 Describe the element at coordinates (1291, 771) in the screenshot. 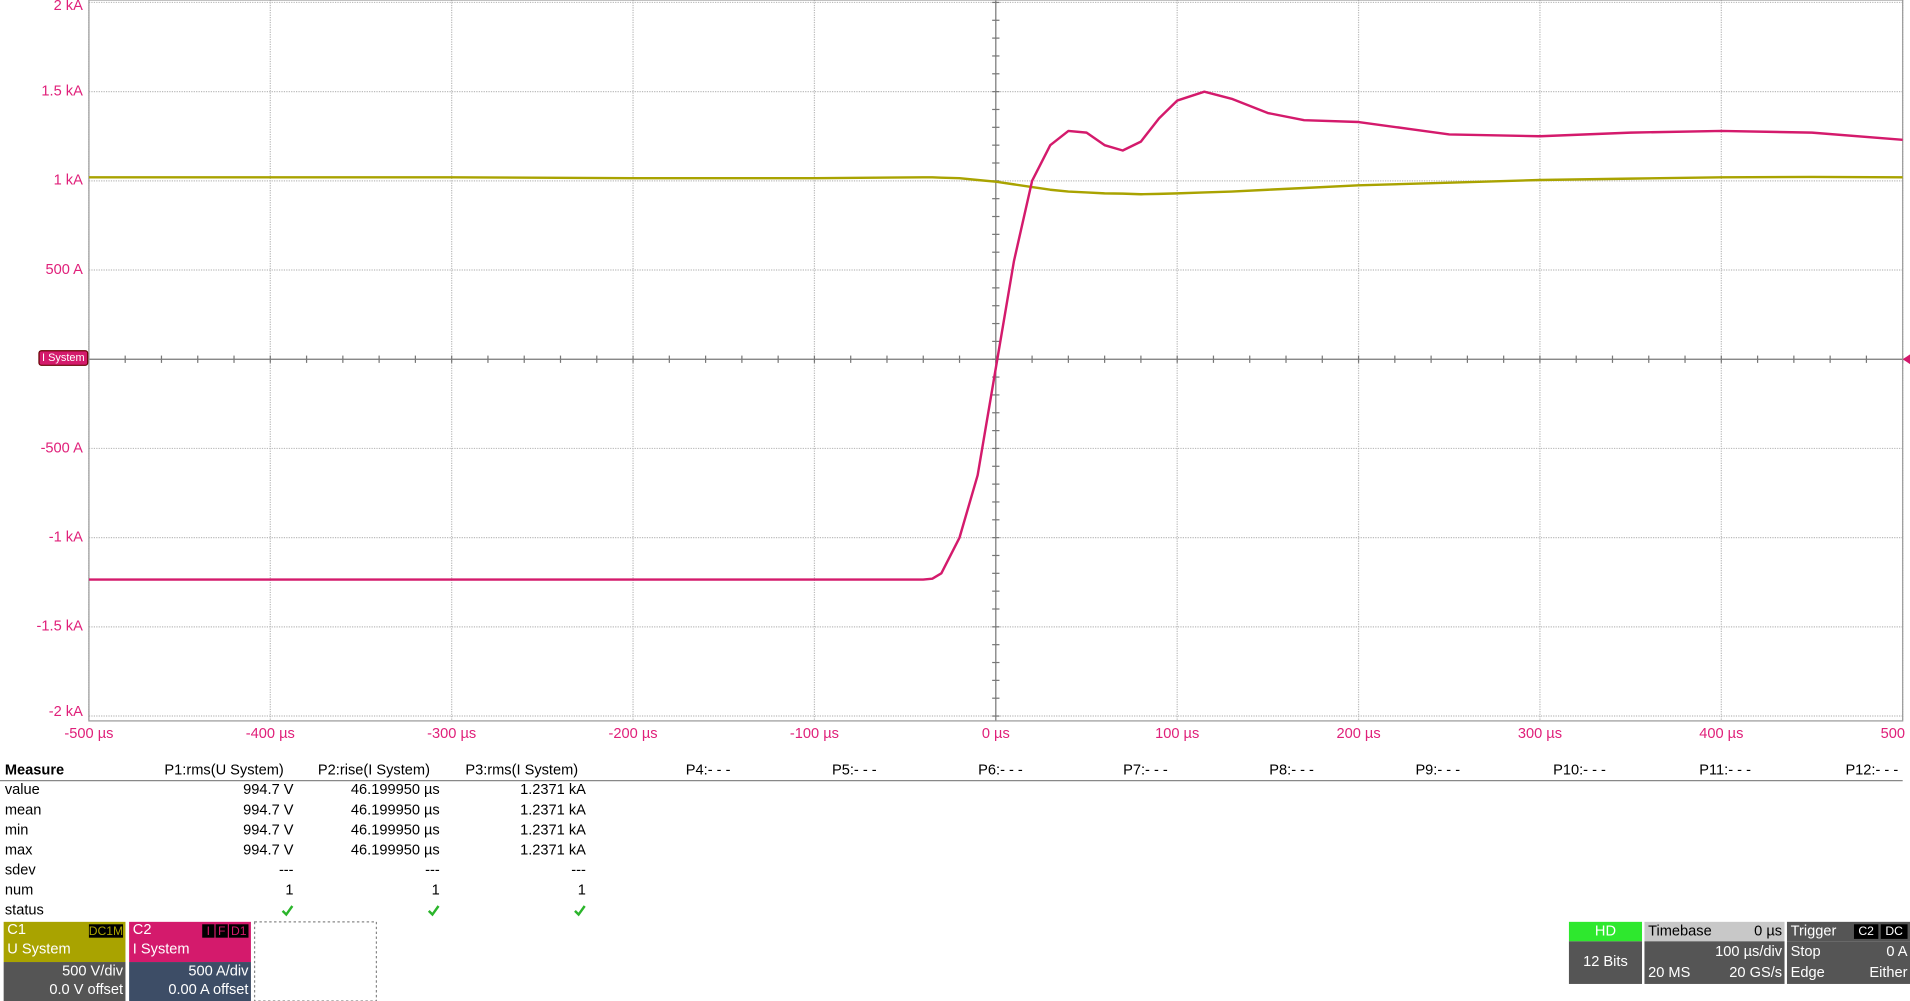

I see `table-header: P8:- - -` at that location.